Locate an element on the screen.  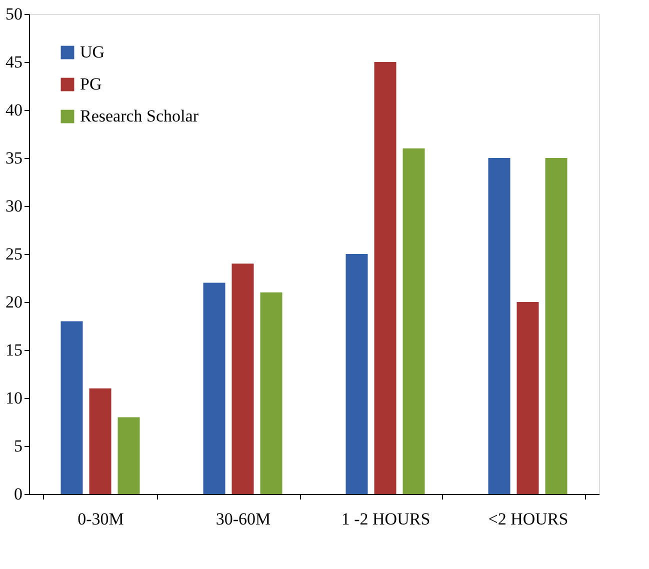
y-tick-label: 20 is located at coordinates (14, 302).